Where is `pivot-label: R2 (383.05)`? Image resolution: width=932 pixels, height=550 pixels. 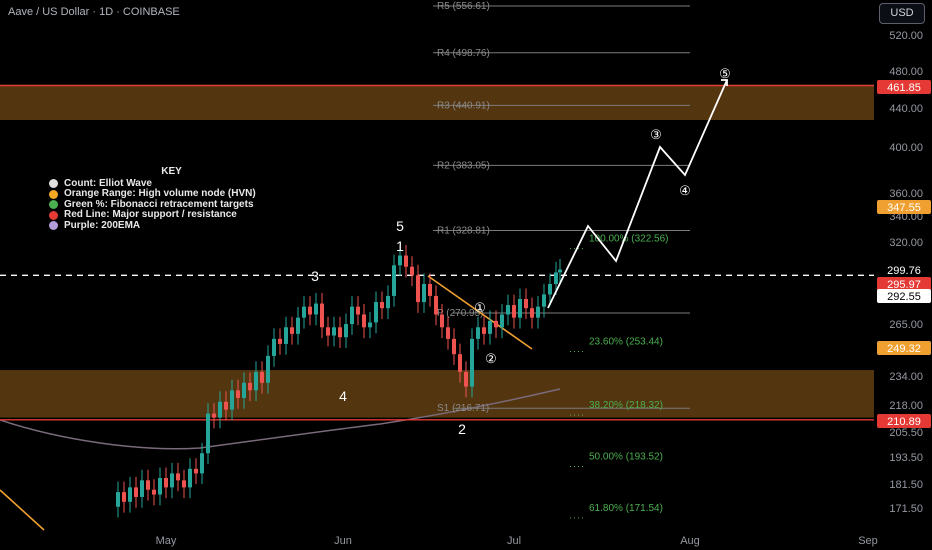 pivot-label: R2 (383.05) is located at coordinates (463, 165).